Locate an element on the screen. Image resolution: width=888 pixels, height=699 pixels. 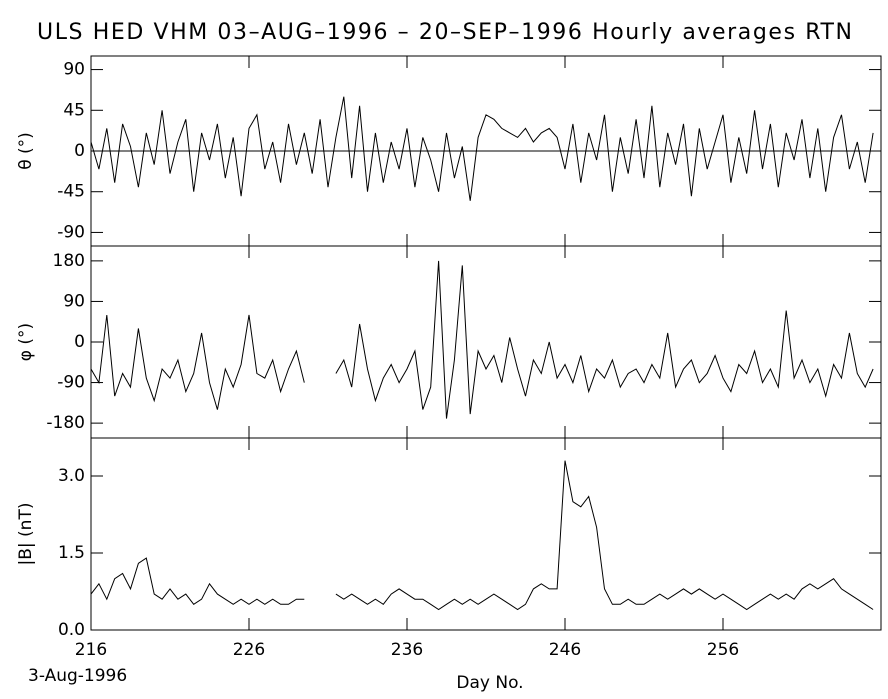
x-tick-label: 216 is located at coordinates (91, 650).